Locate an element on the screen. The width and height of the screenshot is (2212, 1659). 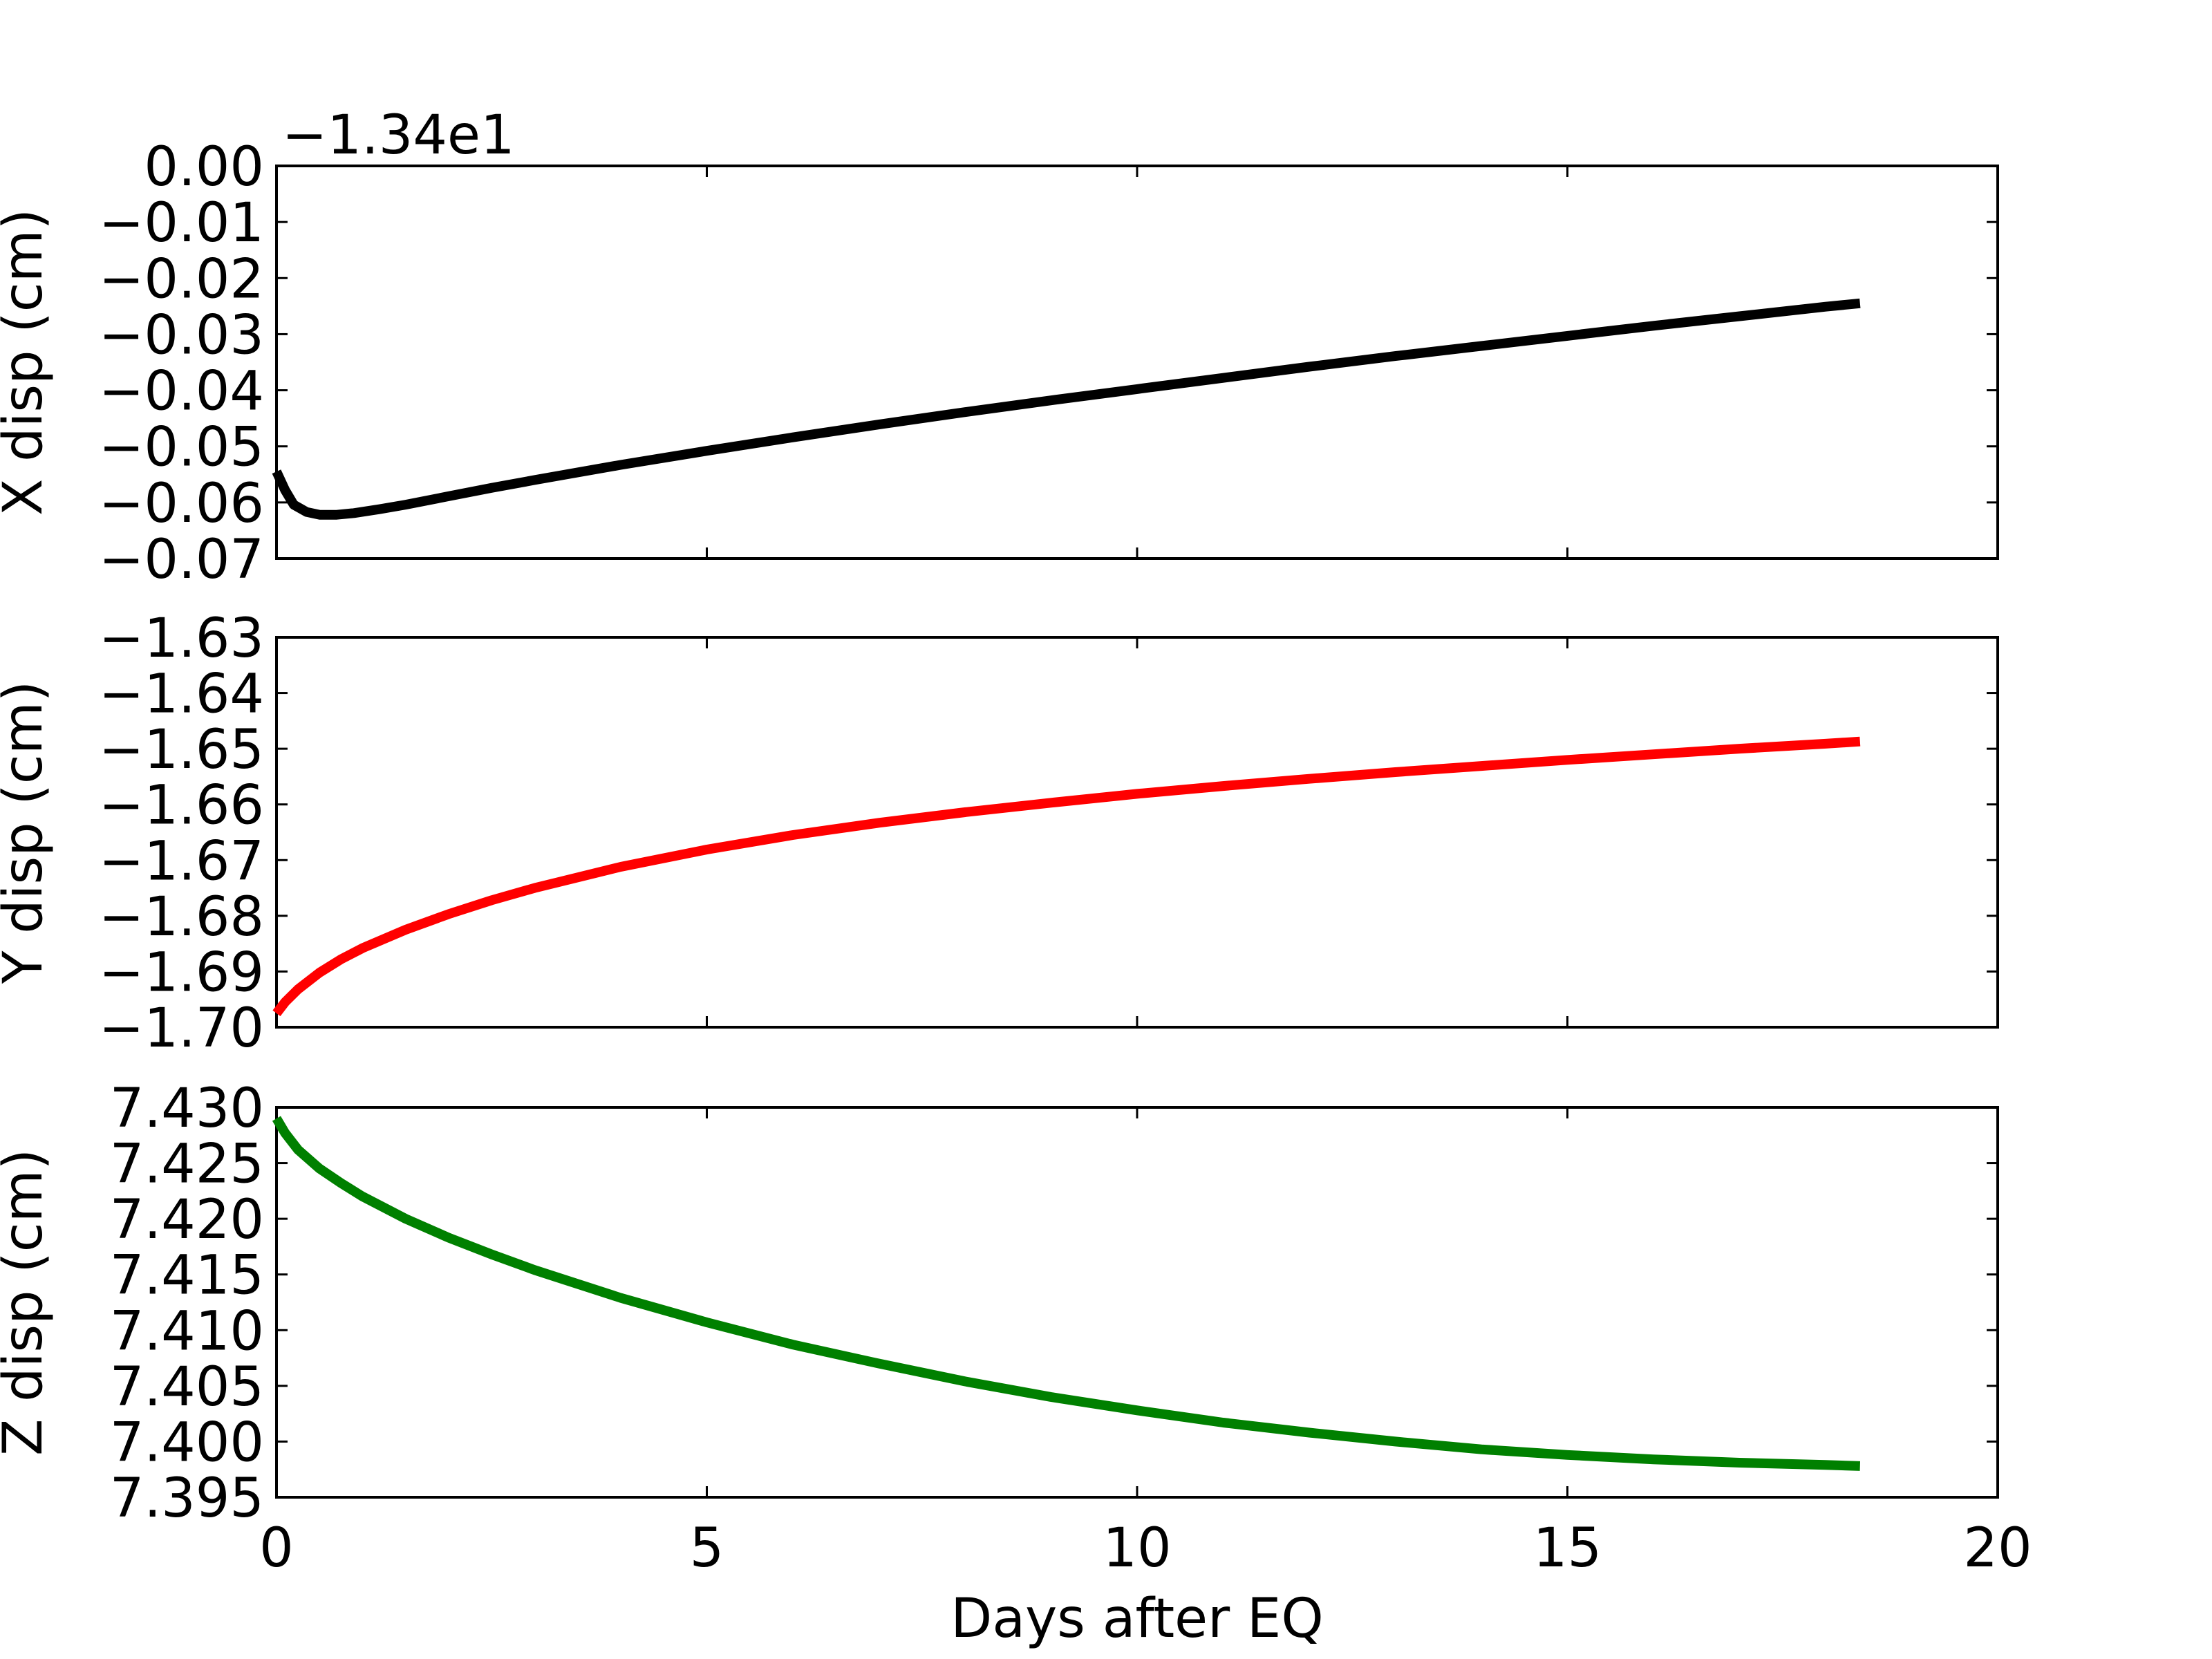
x-tick-label: 20 is located at coordinates (1998, 1549).